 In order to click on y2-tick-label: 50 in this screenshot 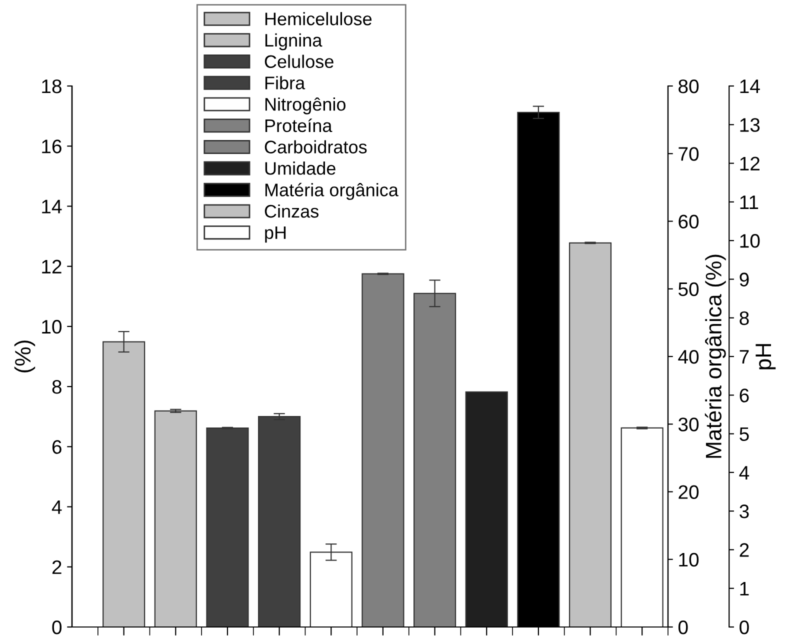, I will do `click(688, 289)`.